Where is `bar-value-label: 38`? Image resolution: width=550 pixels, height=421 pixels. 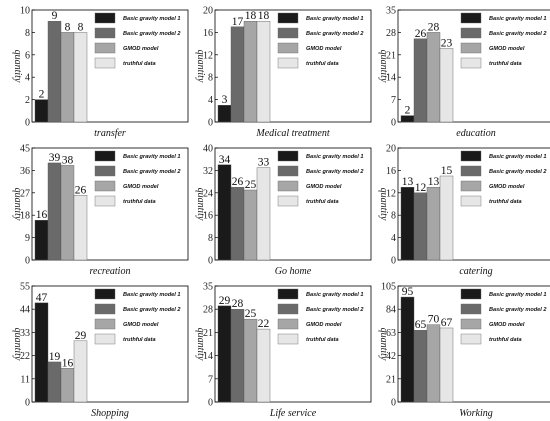
bar-value-label: 38 is located at coordinates (68, 160).